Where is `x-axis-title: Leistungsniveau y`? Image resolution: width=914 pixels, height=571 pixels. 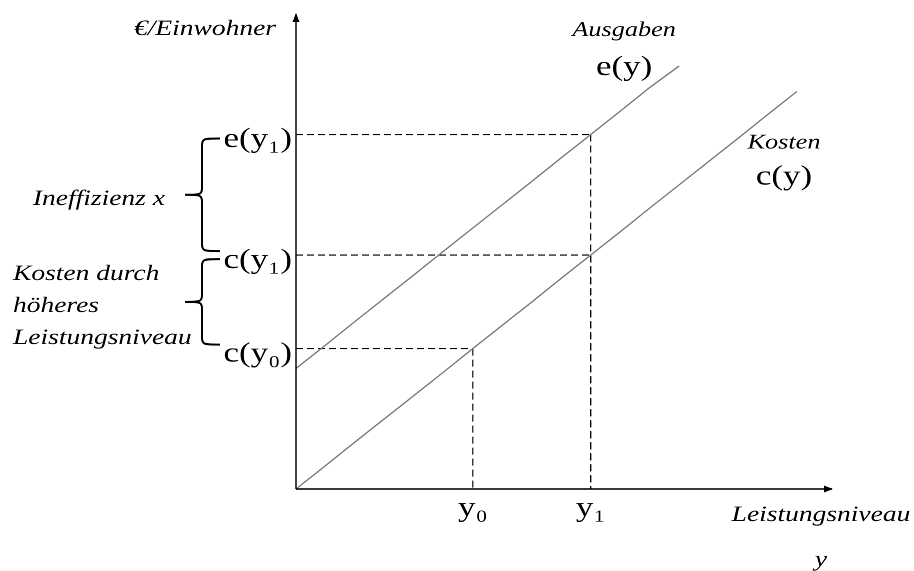
x-axis-title: Leistungsniveau y is located at coordinates (820, 536).